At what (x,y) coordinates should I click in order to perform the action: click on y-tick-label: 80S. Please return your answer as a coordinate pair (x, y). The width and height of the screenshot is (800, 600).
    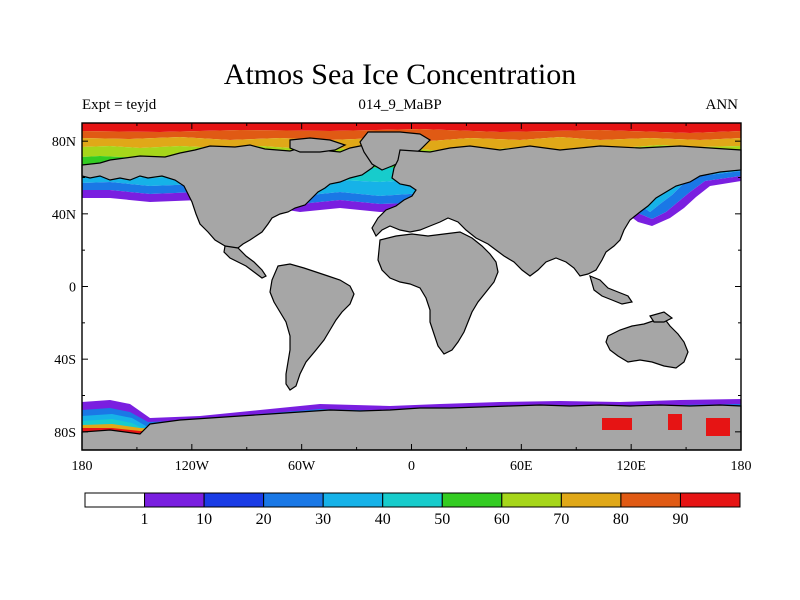
    Looking at the image, I should click on (65, 433).